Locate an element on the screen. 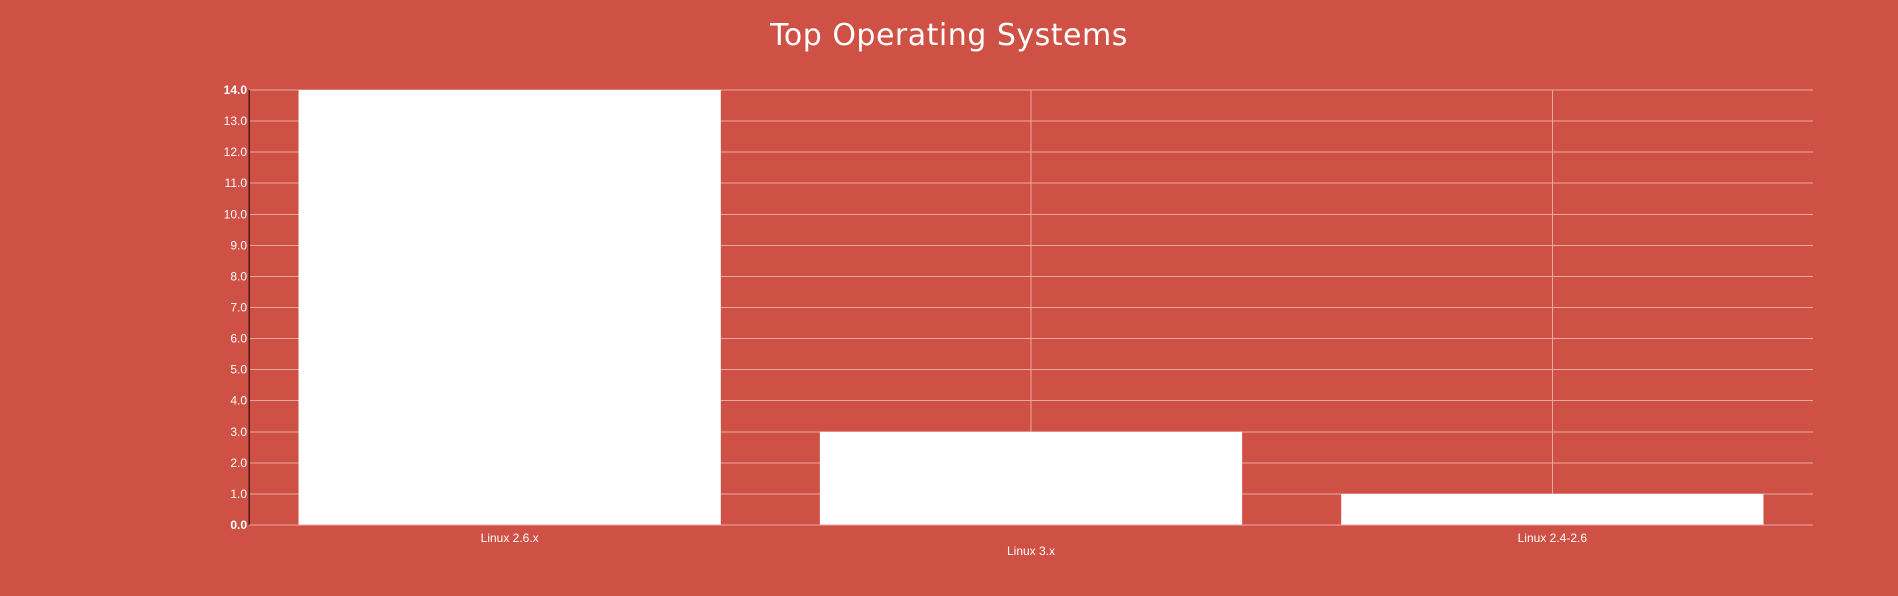 The width and height of the screenshot is (1898, 596). y-tick-label: 1.0 is located at coordinates (238, 494).